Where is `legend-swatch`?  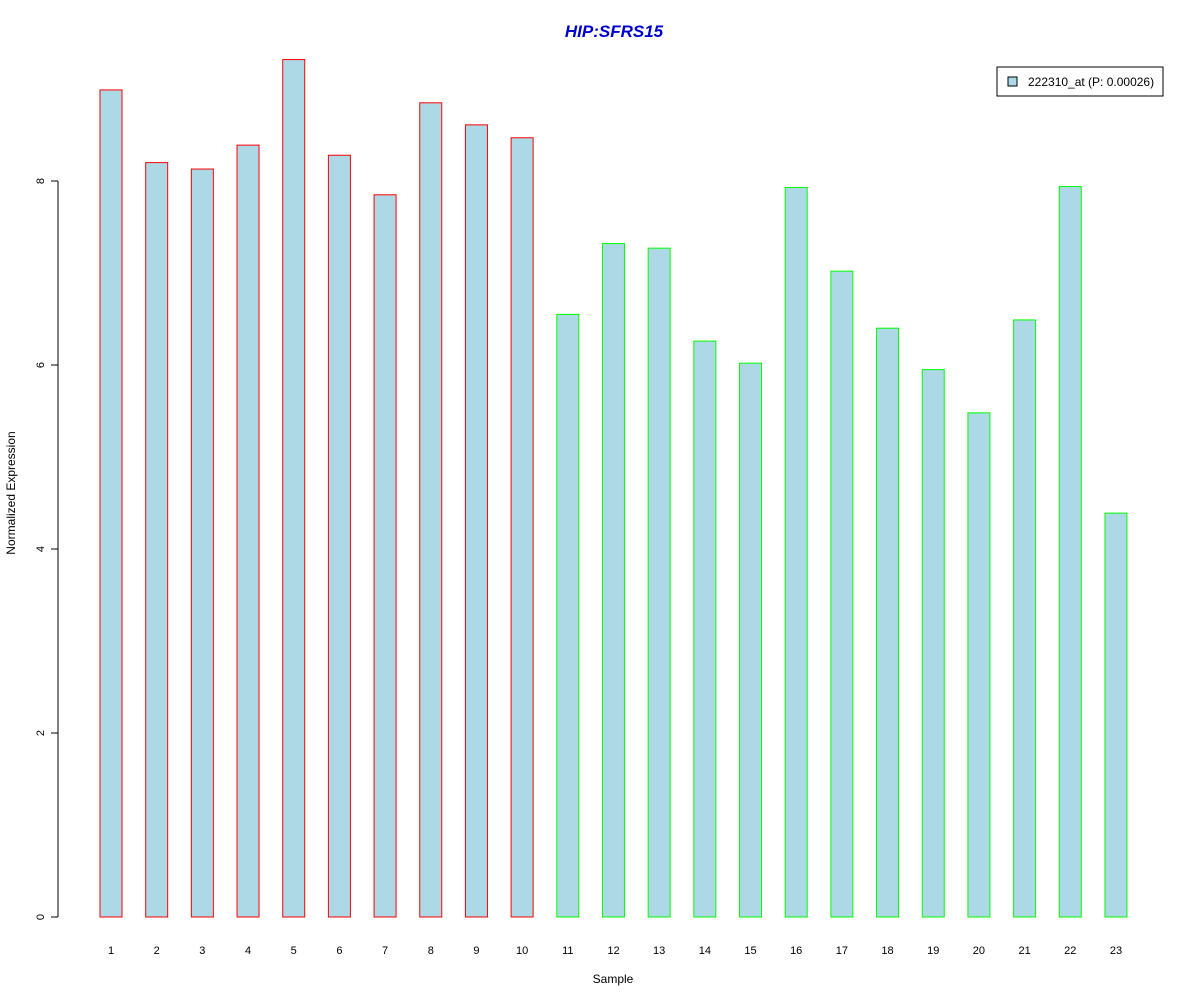
legend-swatch is located at coordinates (1012, 81).